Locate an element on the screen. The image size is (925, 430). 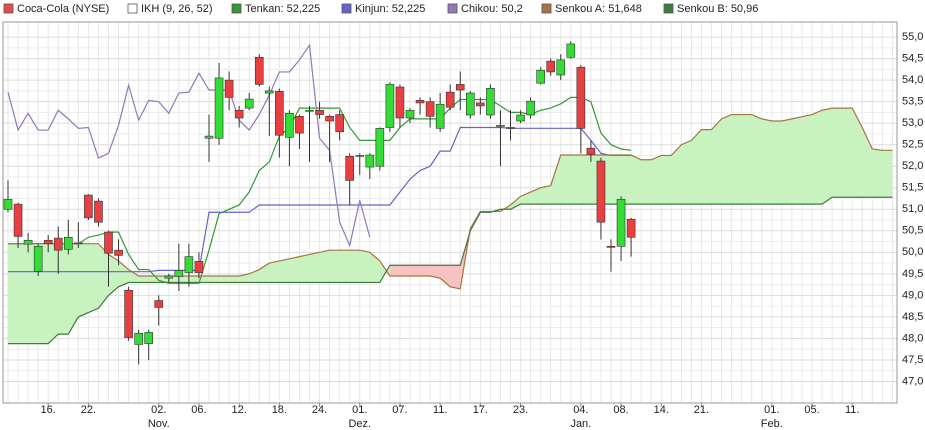
y-tick-label: 47,0 is located at coordinates (912, 381).